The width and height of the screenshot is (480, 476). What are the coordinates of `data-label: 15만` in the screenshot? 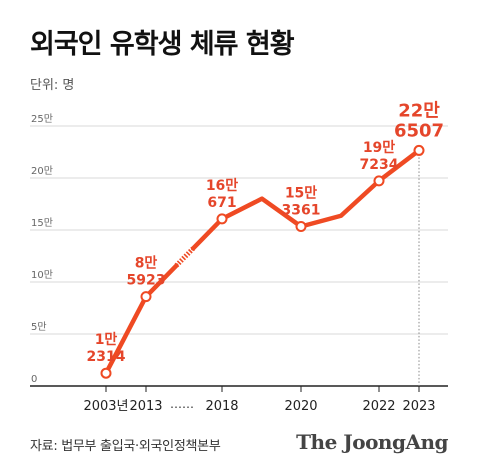 It's located at (301, 194).